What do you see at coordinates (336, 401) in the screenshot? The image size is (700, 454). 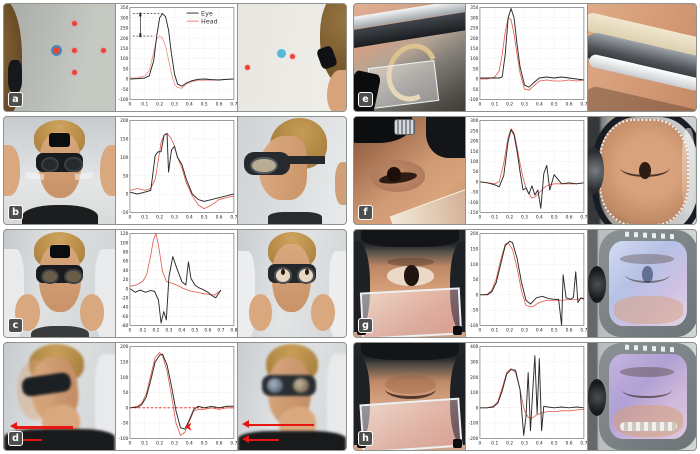 I see `examiner-sleeve` at bounding box center [336, 401].